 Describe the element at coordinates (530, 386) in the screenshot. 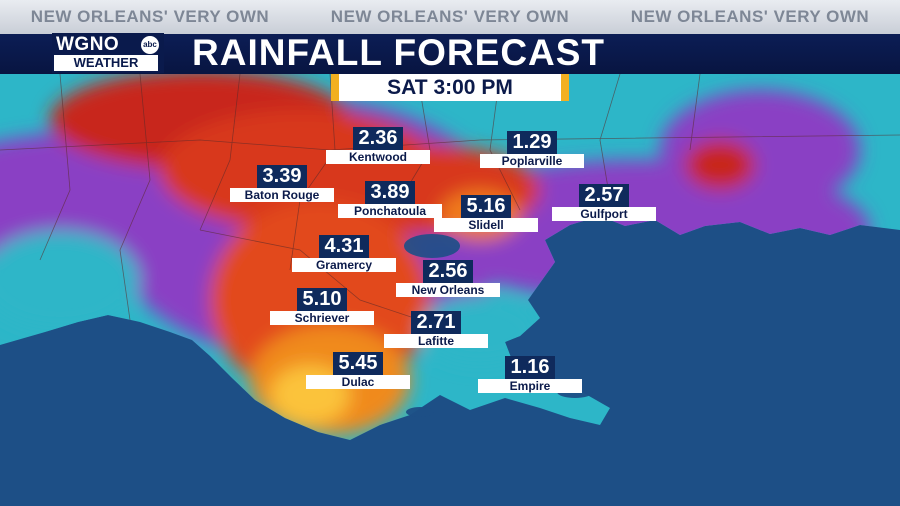

I see `location-name: Empire` at that location.